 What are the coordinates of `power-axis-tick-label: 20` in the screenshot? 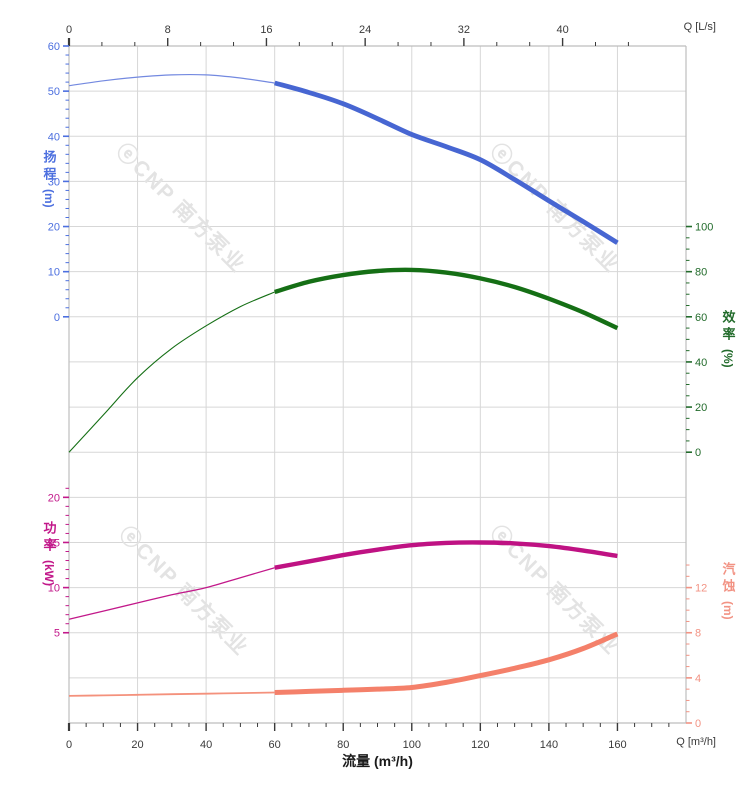 It's located at (54, 498).